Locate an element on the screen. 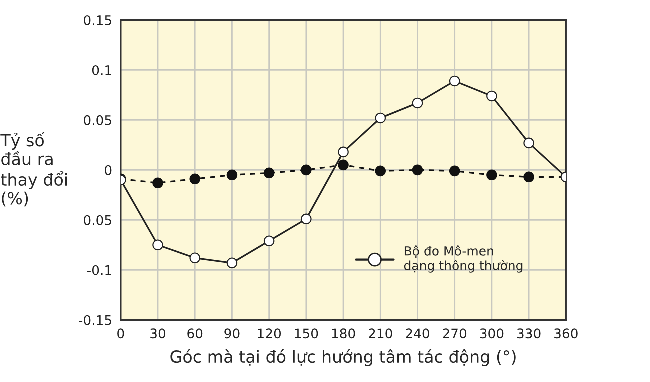 The width and height of the screenshot is (650, 382). x-tick-label: 270 is located at coordinates (455, 333).